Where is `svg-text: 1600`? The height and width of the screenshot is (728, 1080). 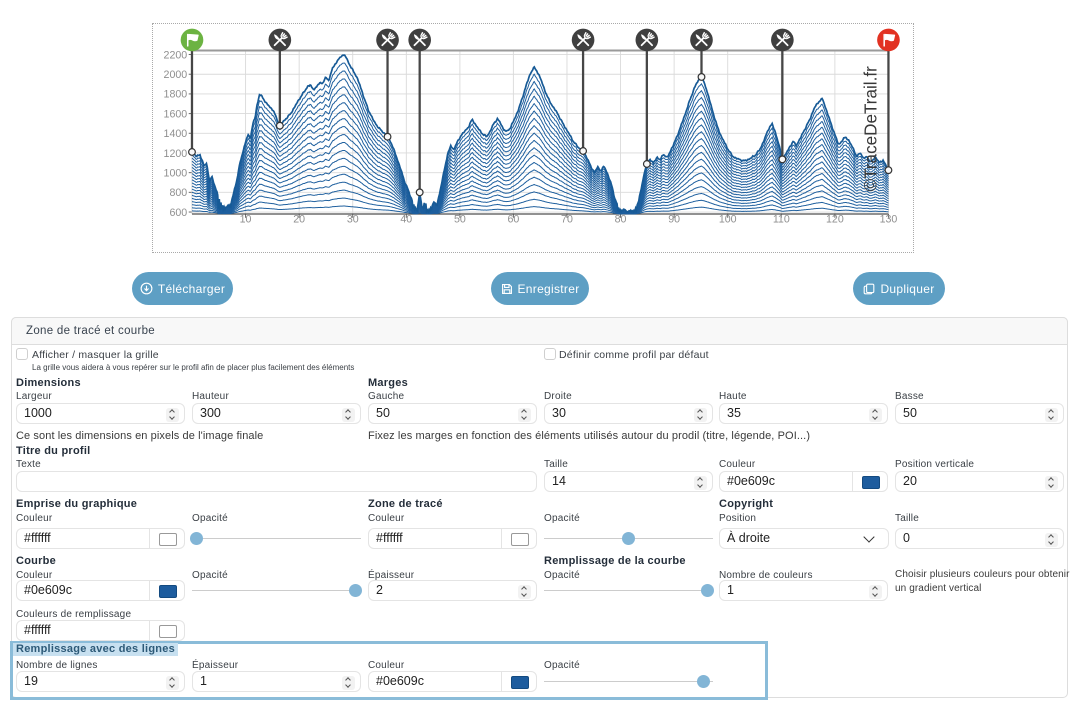 svg-text: 1600 is located at coordinates (176, 114).